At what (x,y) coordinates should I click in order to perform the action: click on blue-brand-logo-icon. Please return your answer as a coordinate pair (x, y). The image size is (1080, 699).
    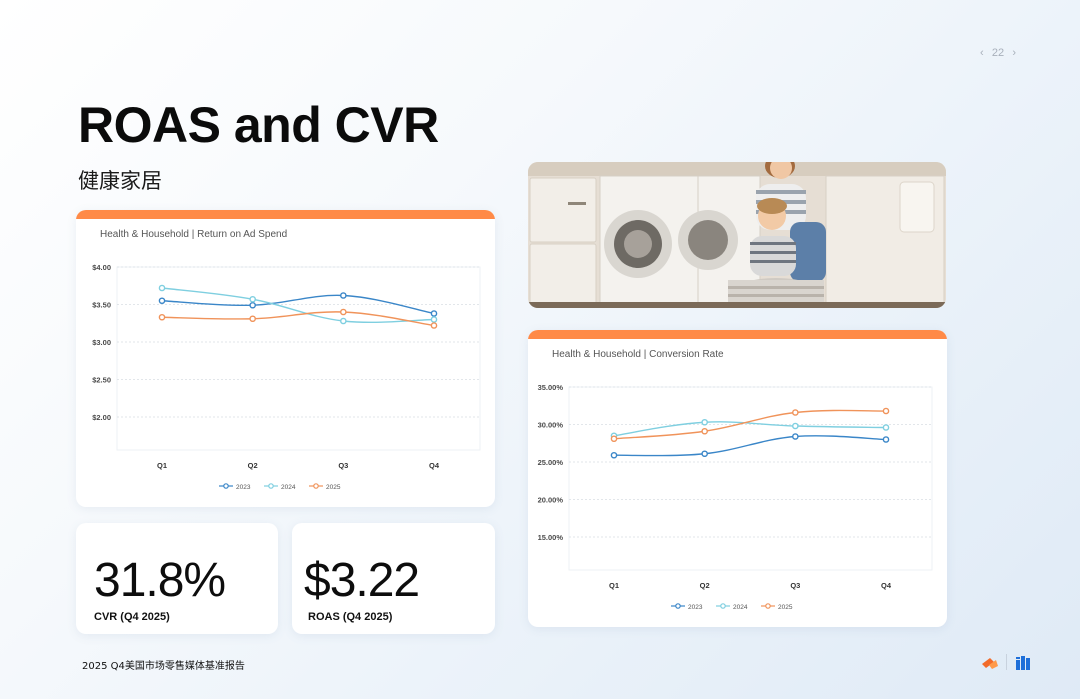
    Looking at the image, I should click on (1023, 663).